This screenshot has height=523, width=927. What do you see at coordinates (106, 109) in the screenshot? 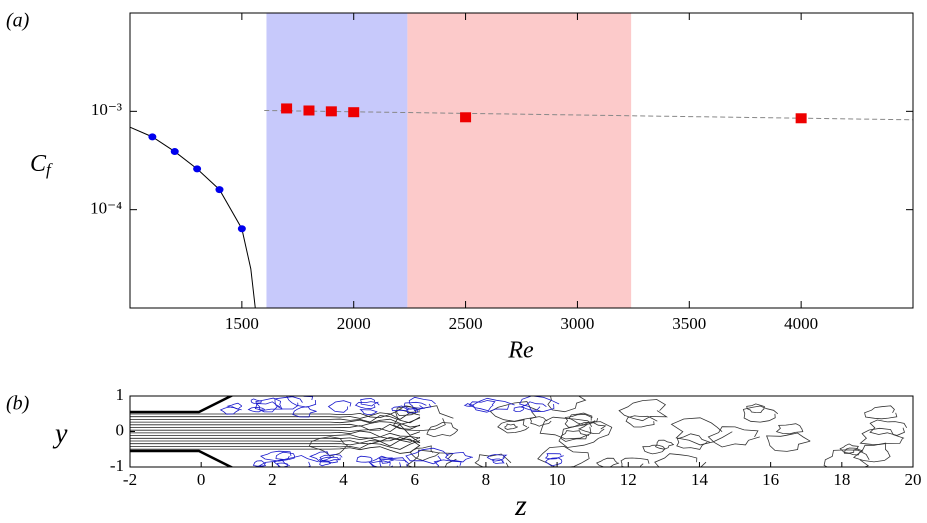
I see `y-tick-label: 10⁻³` at bounding box center [106, 109].